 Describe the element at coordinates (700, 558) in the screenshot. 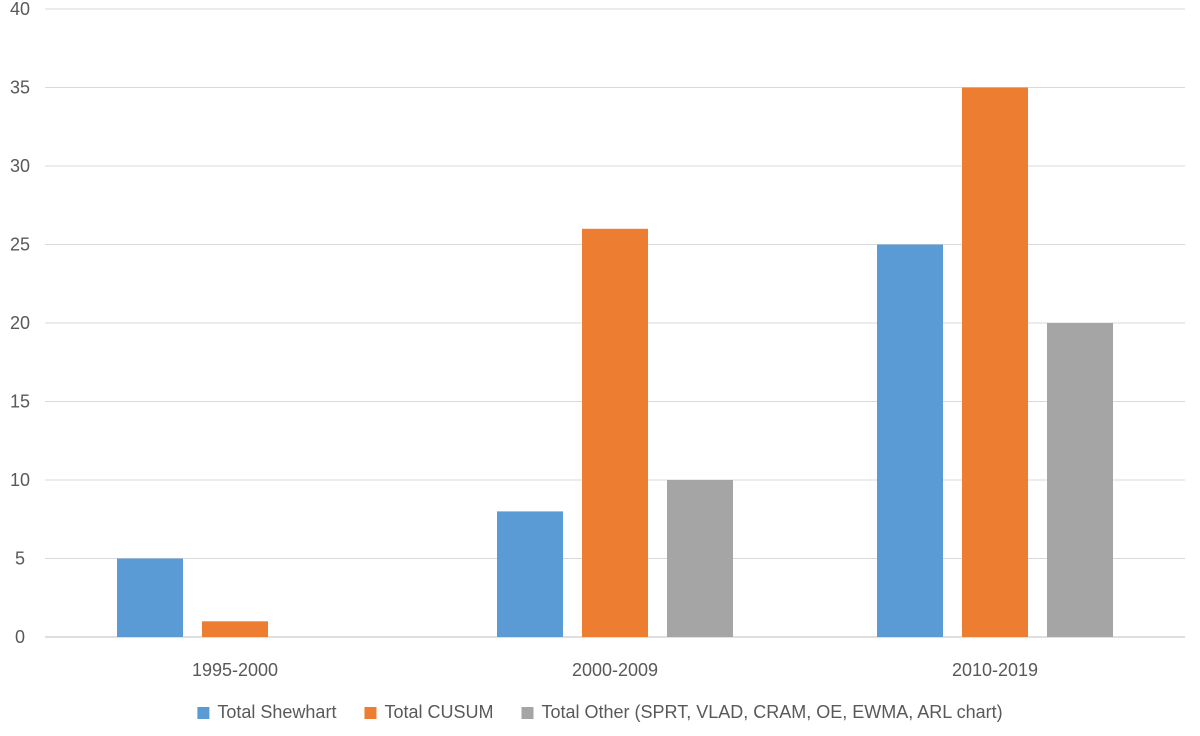

I see `bar-3-2000-2009` at that location.